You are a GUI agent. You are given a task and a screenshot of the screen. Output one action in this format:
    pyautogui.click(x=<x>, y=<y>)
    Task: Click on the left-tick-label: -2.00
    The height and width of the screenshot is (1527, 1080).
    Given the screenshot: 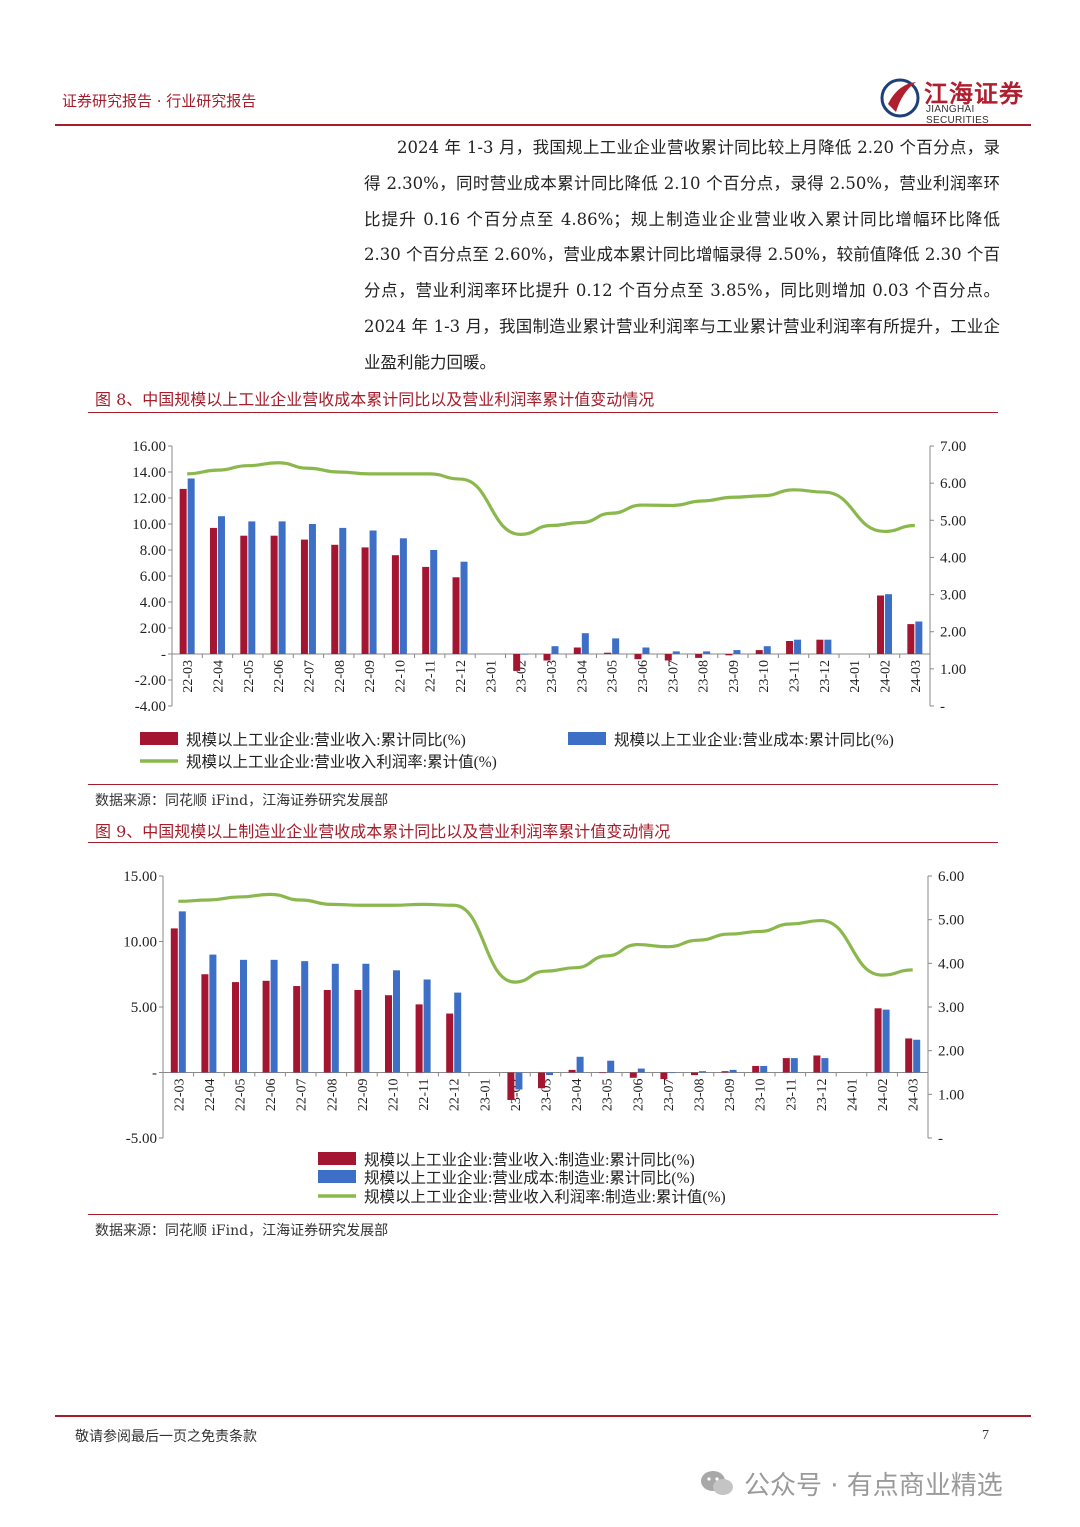 What is the action you would take?
    pyautogui.click(x=150, y=681)
    